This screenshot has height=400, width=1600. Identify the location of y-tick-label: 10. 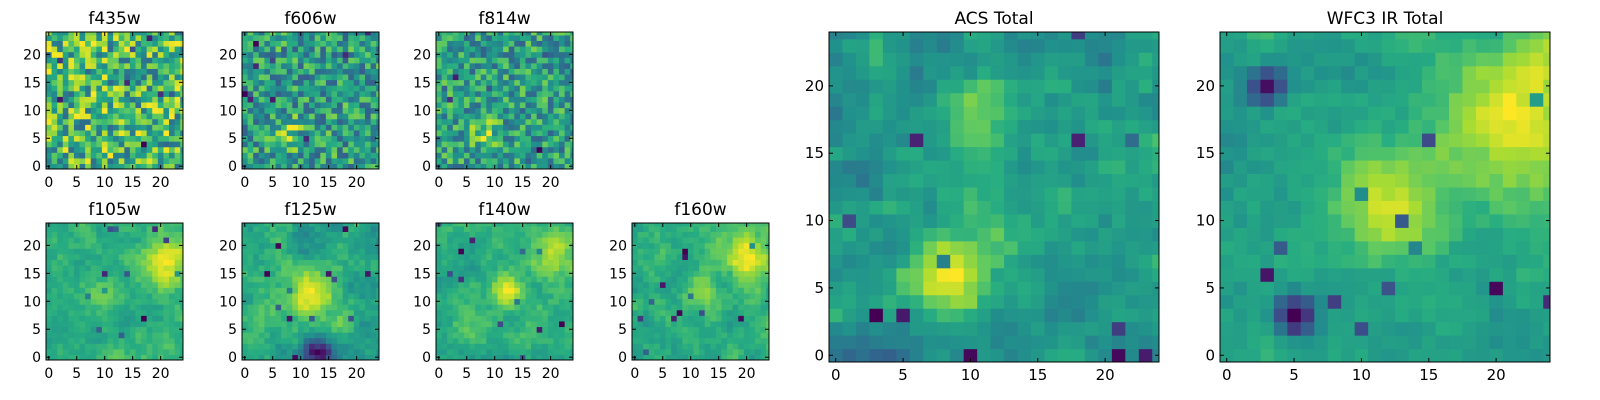
(32, 302).